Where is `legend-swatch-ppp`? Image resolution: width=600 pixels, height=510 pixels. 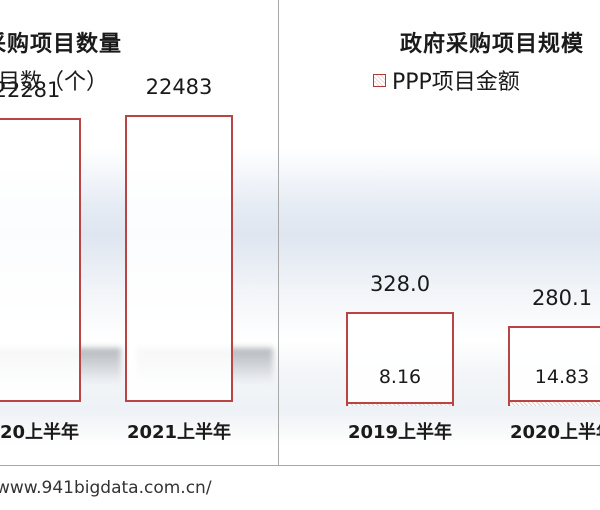
legend-swatch-ppp is located at coordinates (379, 80).